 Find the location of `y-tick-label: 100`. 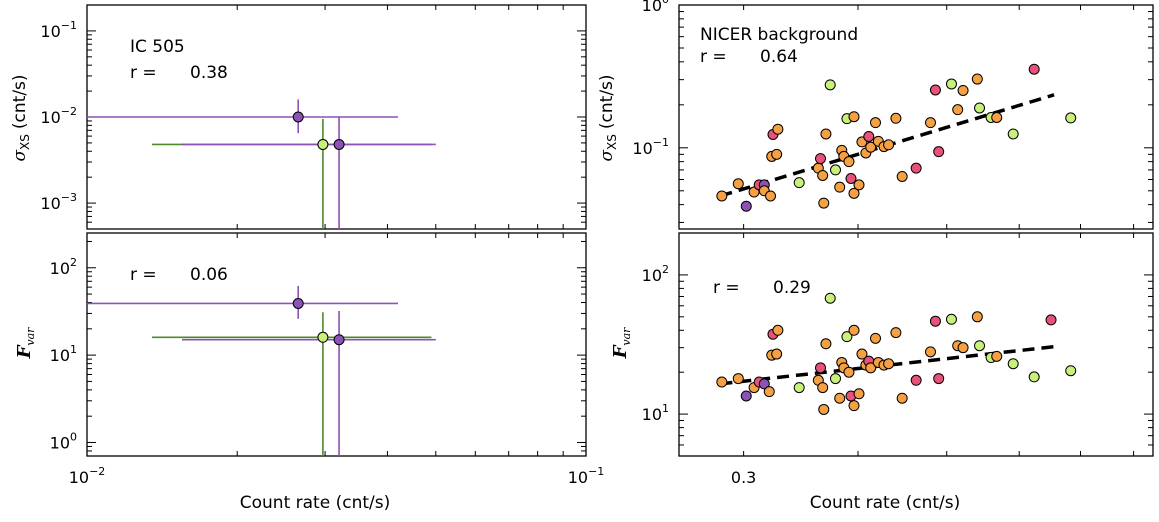

y-tick-label: 100 is located at coordinates (655, 7).